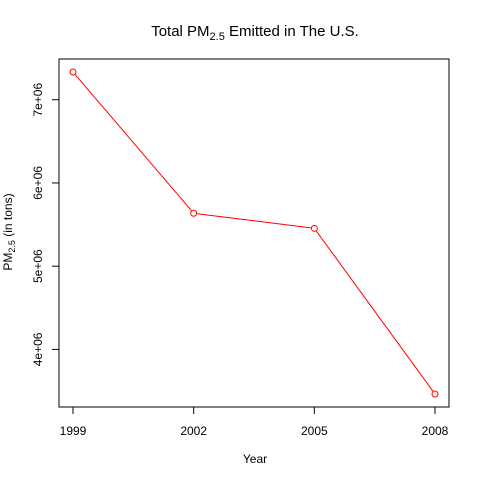  I want to click on y-tick-label: 5e+06, so click(38, 266).